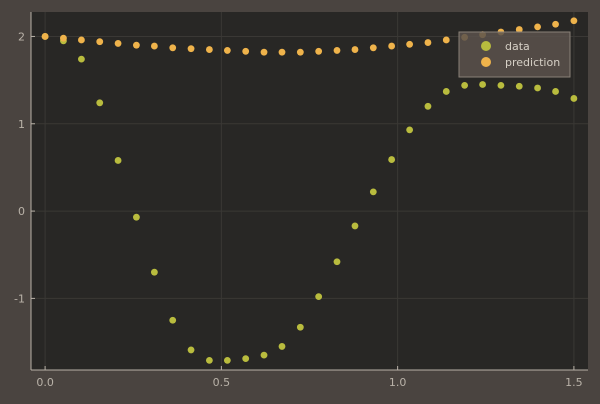 This screenshot has height=404, width=600. What do you see at coordinates (574, 382) in the screenshot?
I see `x-tick-label: 1.5` at bounding box center [574, 382].